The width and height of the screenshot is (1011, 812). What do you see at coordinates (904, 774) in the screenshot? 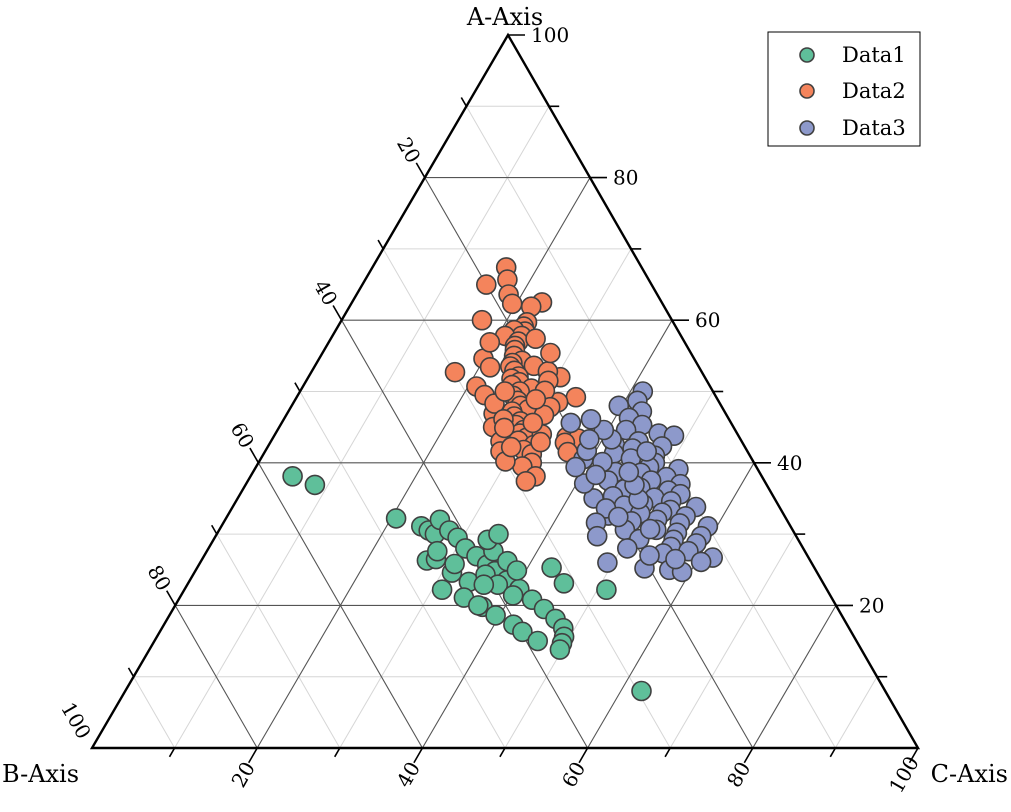
I see `c-tick-label-100: 100` at bounding box center [904, 774].